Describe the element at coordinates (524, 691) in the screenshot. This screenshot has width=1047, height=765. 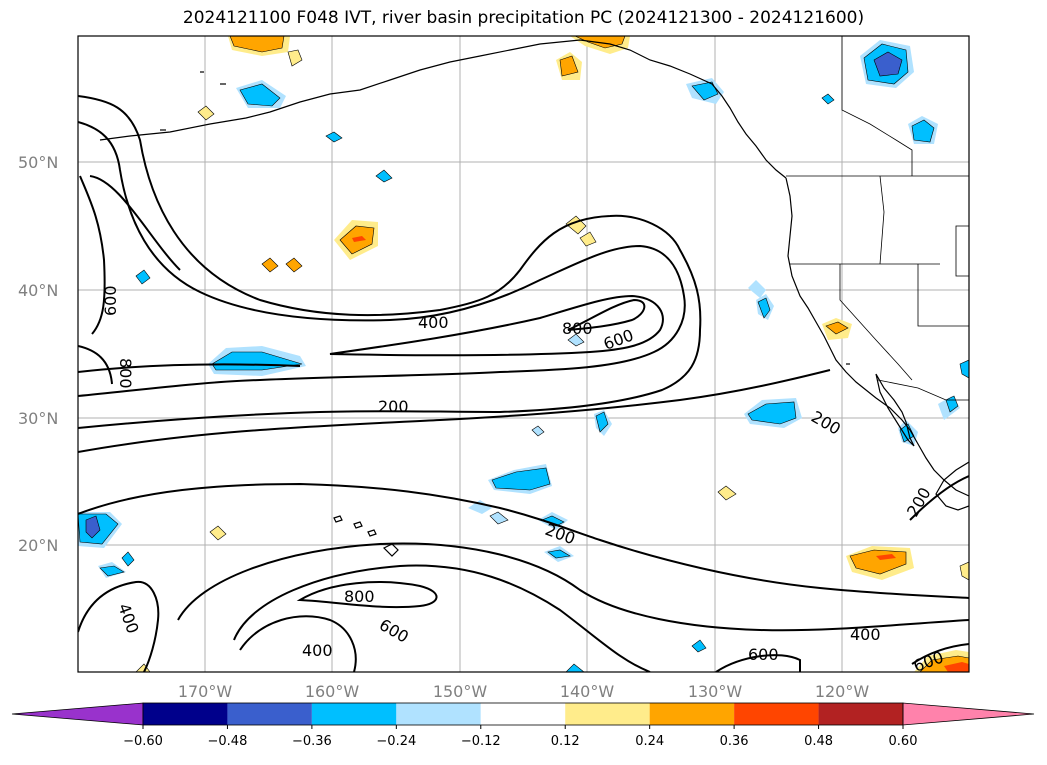
I see `longitude-labels: 170°W 160°W 150°W 140°W 130°W 120°W` at that location.